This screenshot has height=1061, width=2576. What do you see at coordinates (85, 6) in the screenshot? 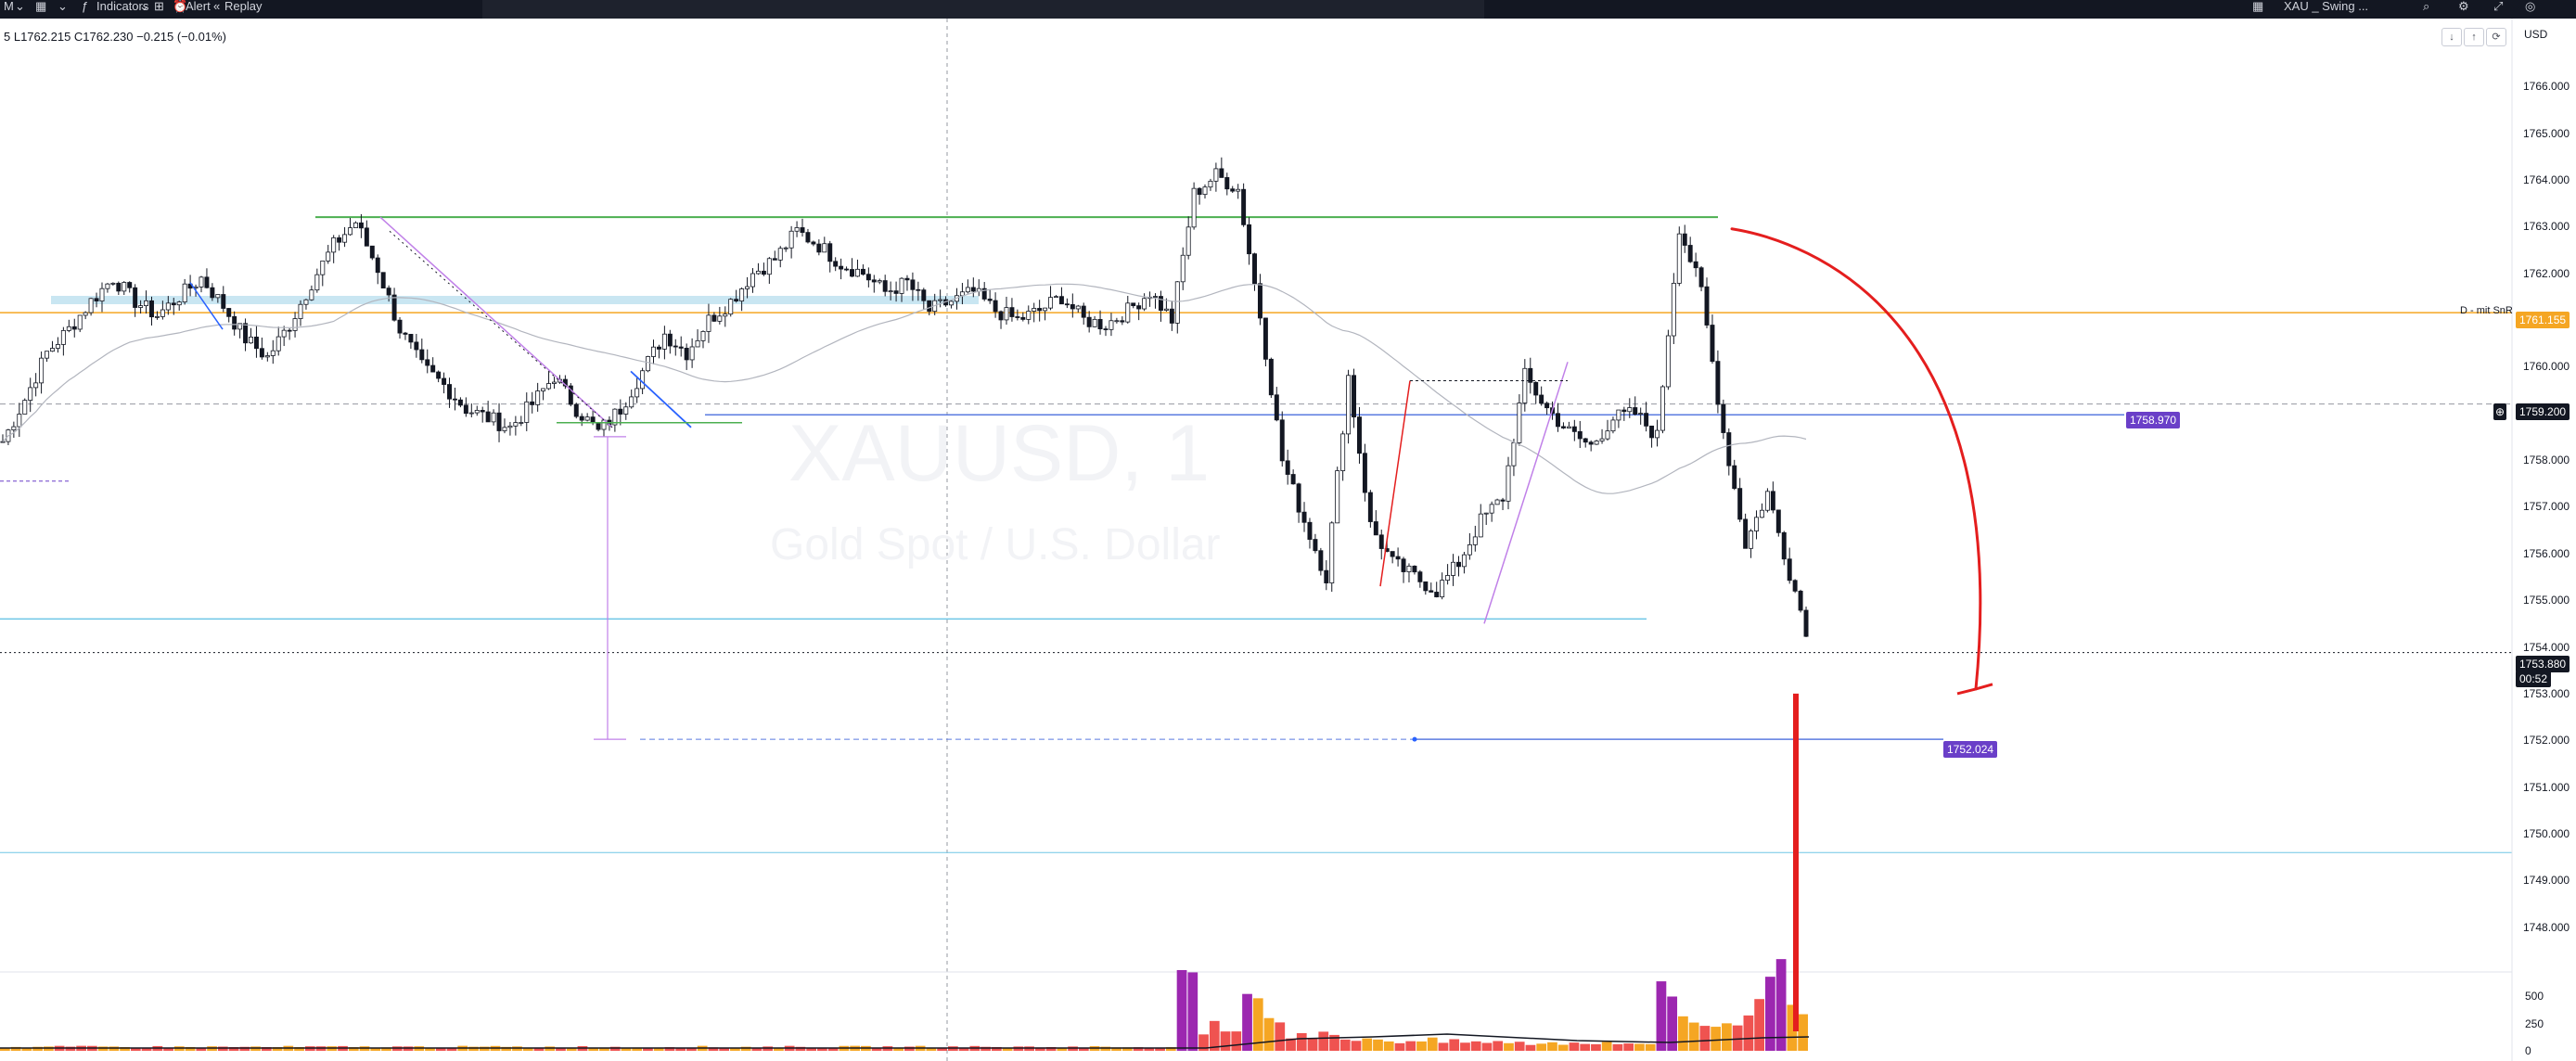
I see `indicators-icon: ƒ` at bounding box center [85, 6].